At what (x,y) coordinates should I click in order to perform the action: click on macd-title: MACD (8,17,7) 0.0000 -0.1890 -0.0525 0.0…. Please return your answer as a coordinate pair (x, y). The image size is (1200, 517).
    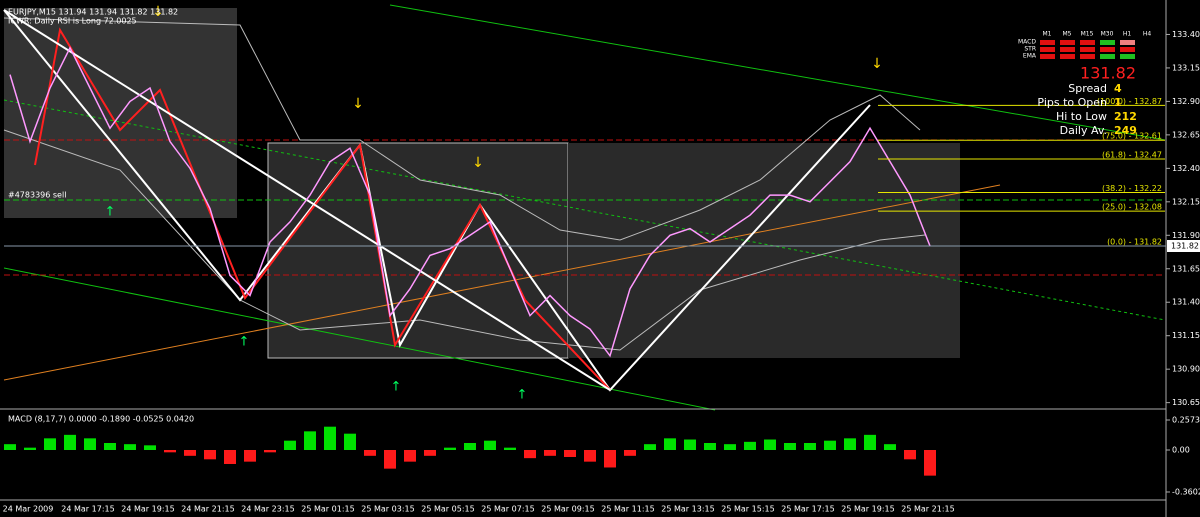
    Looking at the image, I should click on (101, 419).